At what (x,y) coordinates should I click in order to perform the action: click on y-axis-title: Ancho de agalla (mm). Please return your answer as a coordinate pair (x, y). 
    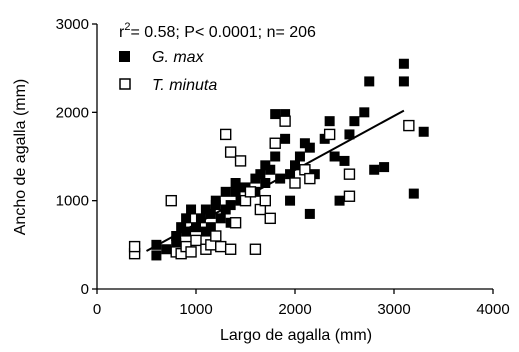
    Looking at the image, I should click on (20, 157).